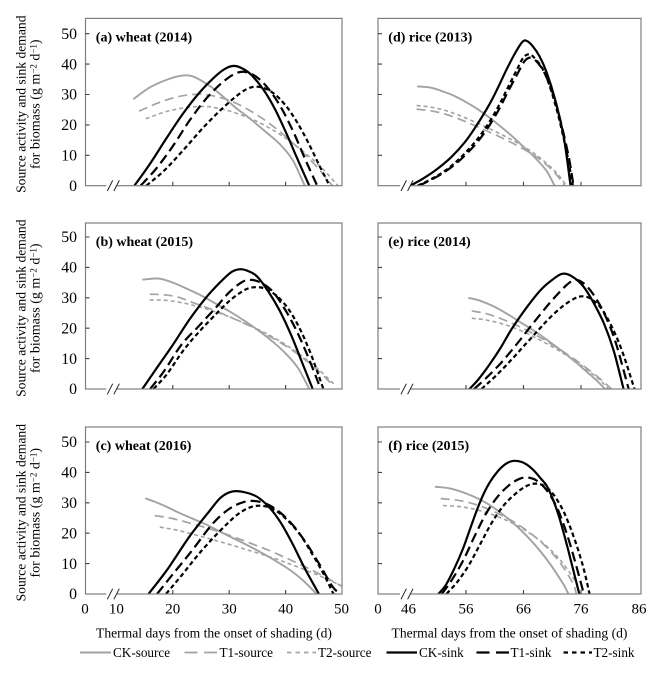 The height and width of the screenshot is (682, 669). I want to click on svg-text: 86, so click(640, 610).